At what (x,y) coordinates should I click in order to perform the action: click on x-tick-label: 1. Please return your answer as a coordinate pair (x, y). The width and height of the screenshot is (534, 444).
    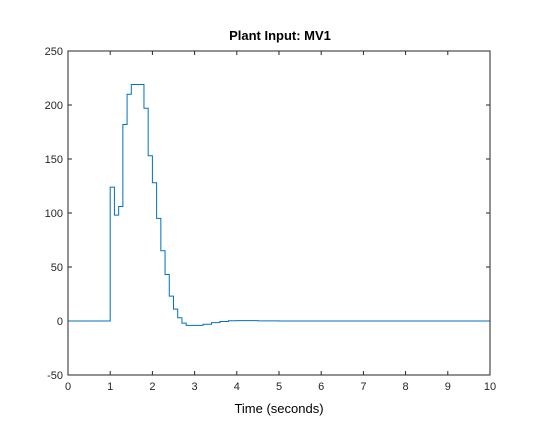
    Looking at the image, I should click on (110, 387).